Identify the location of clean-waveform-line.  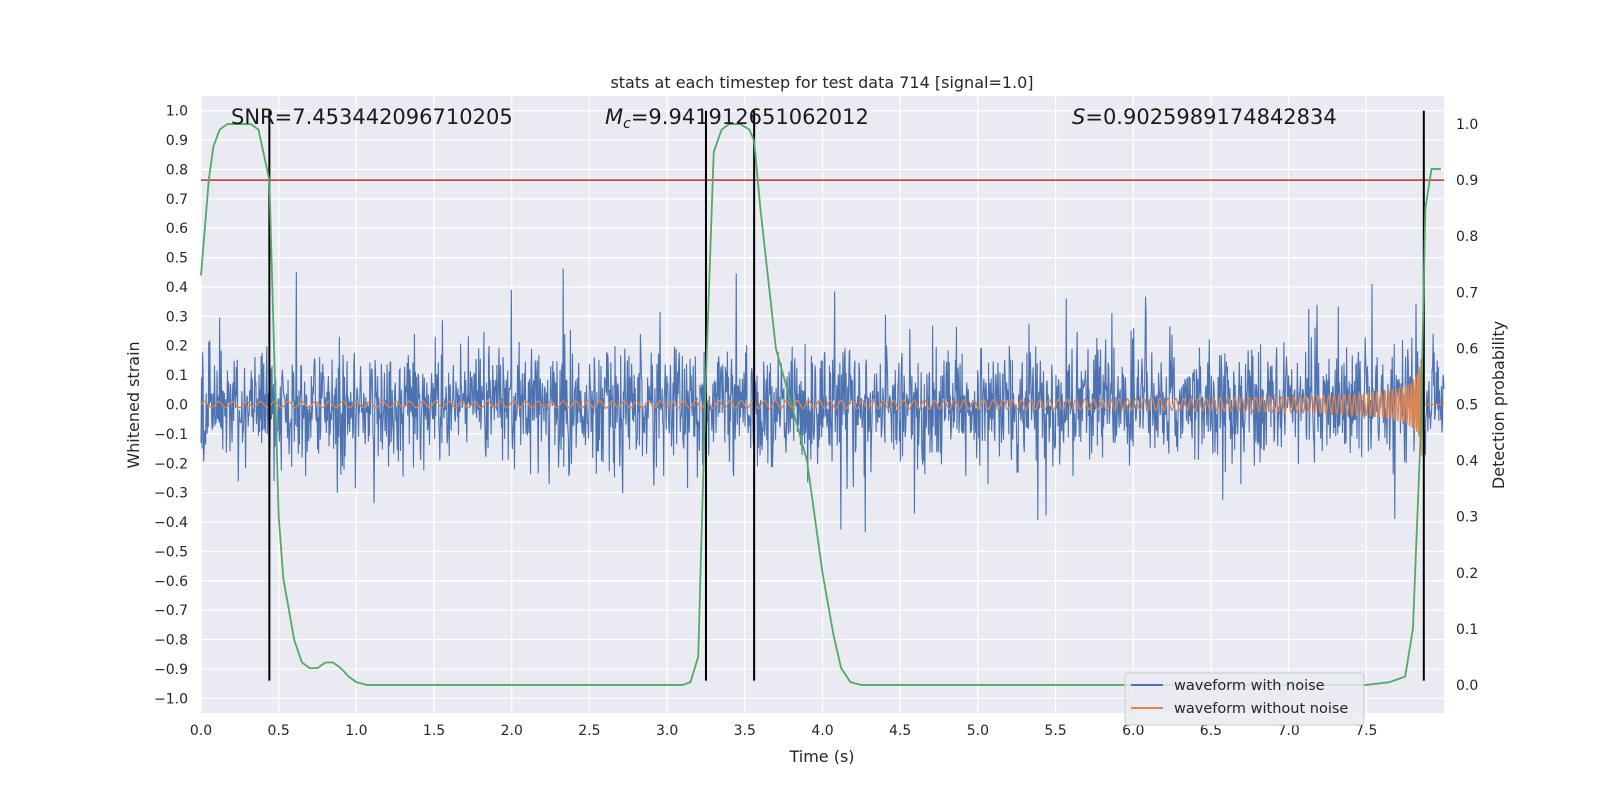
(822, 407).